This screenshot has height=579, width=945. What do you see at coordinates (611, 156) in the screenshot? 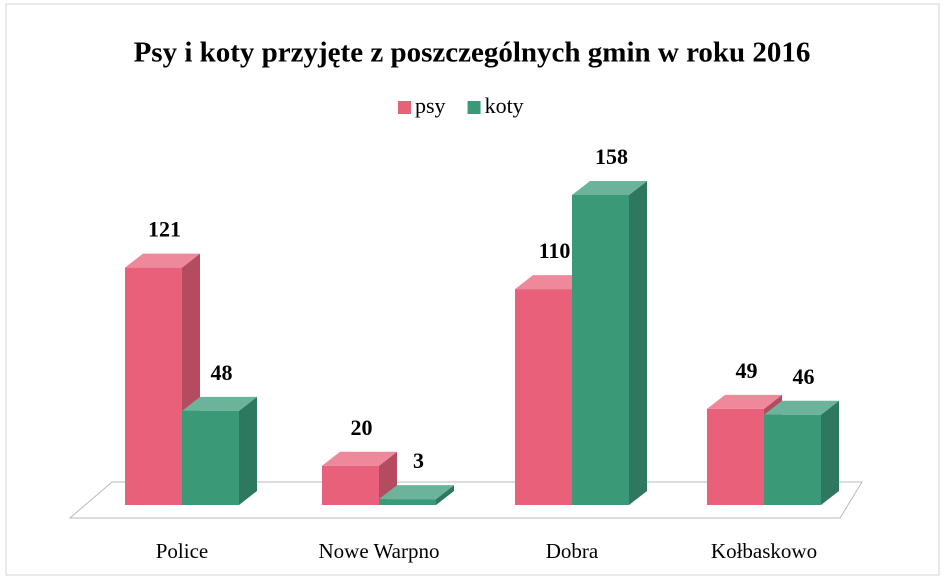
I see `value-label: 158` at bounding box center [611, 156].